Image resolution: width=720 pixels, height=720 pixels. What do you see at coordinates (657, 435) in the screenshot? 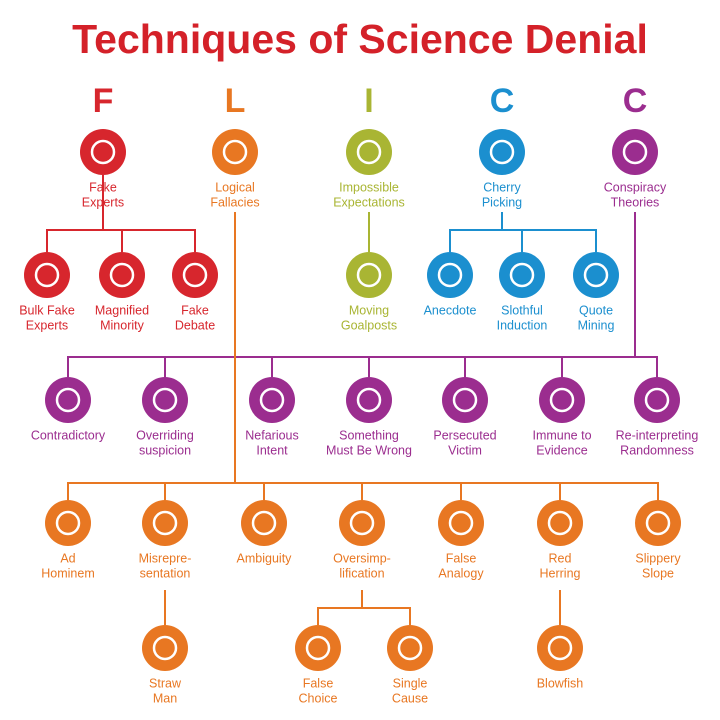
I see `node-label: Re-interpreting` at bounding box center [657, 435].